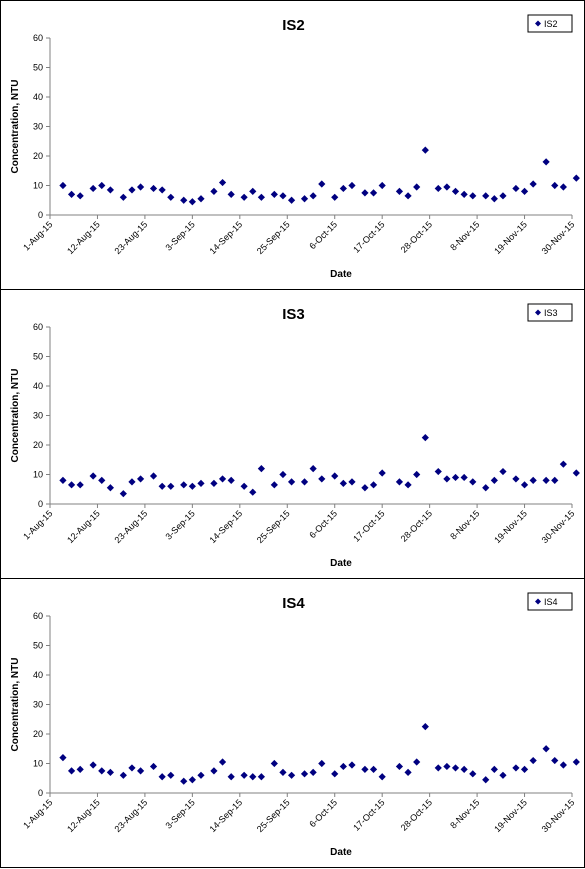  Describe the element at coordinates (131, 526) in the screenshot. I see `x-tick-label: 23-Aug-15` at that location.